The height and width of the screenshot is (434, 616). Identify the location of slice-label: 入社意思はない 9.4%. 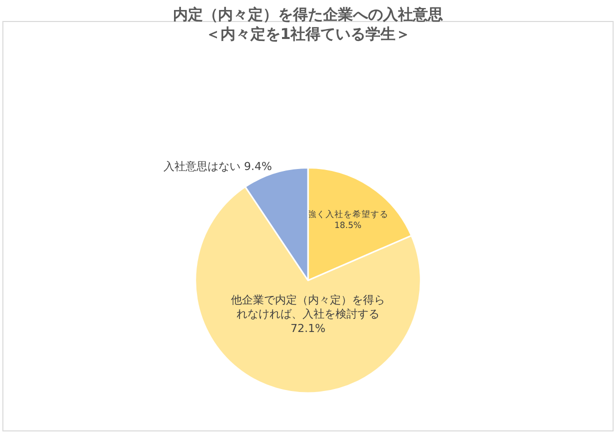
(218, 167).